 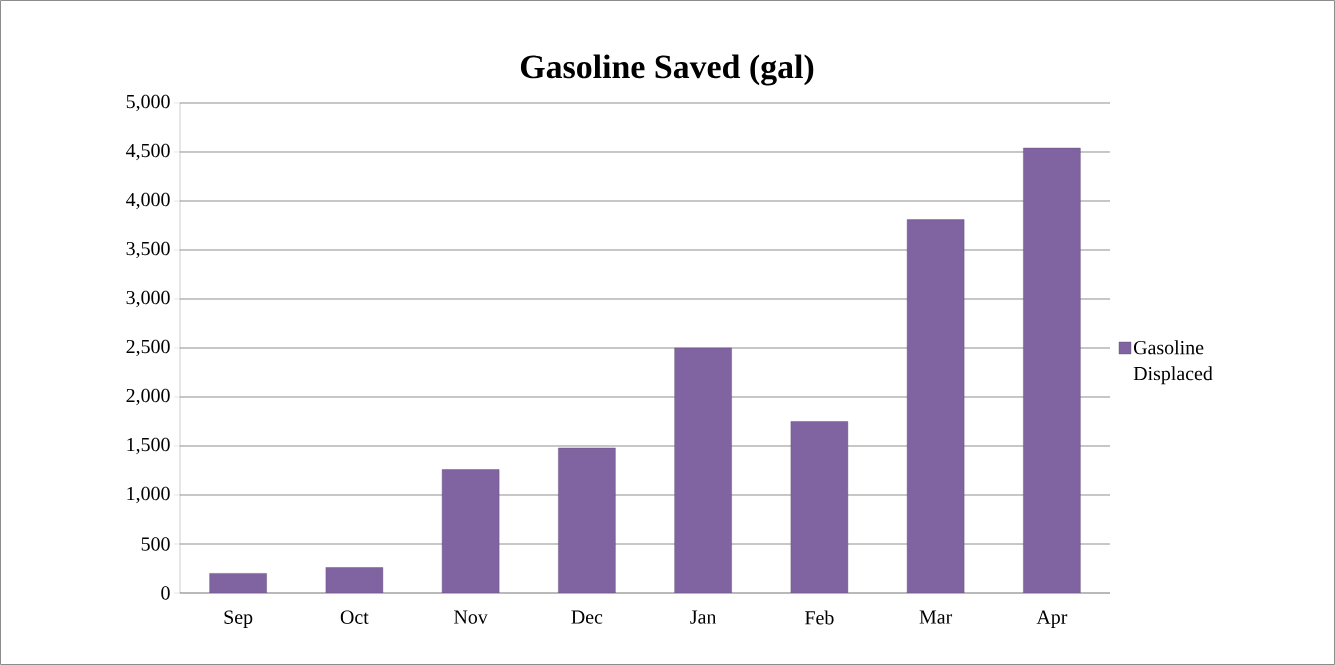 I want to click on y-tick-label: 1,000, so click(x=148, y=495).